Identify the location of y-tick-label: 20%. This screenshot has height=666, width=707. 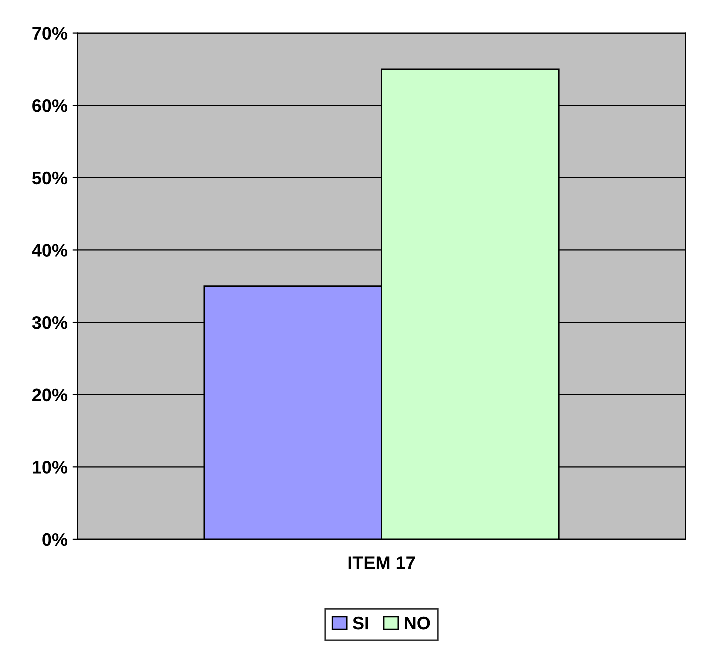
(50, 395).